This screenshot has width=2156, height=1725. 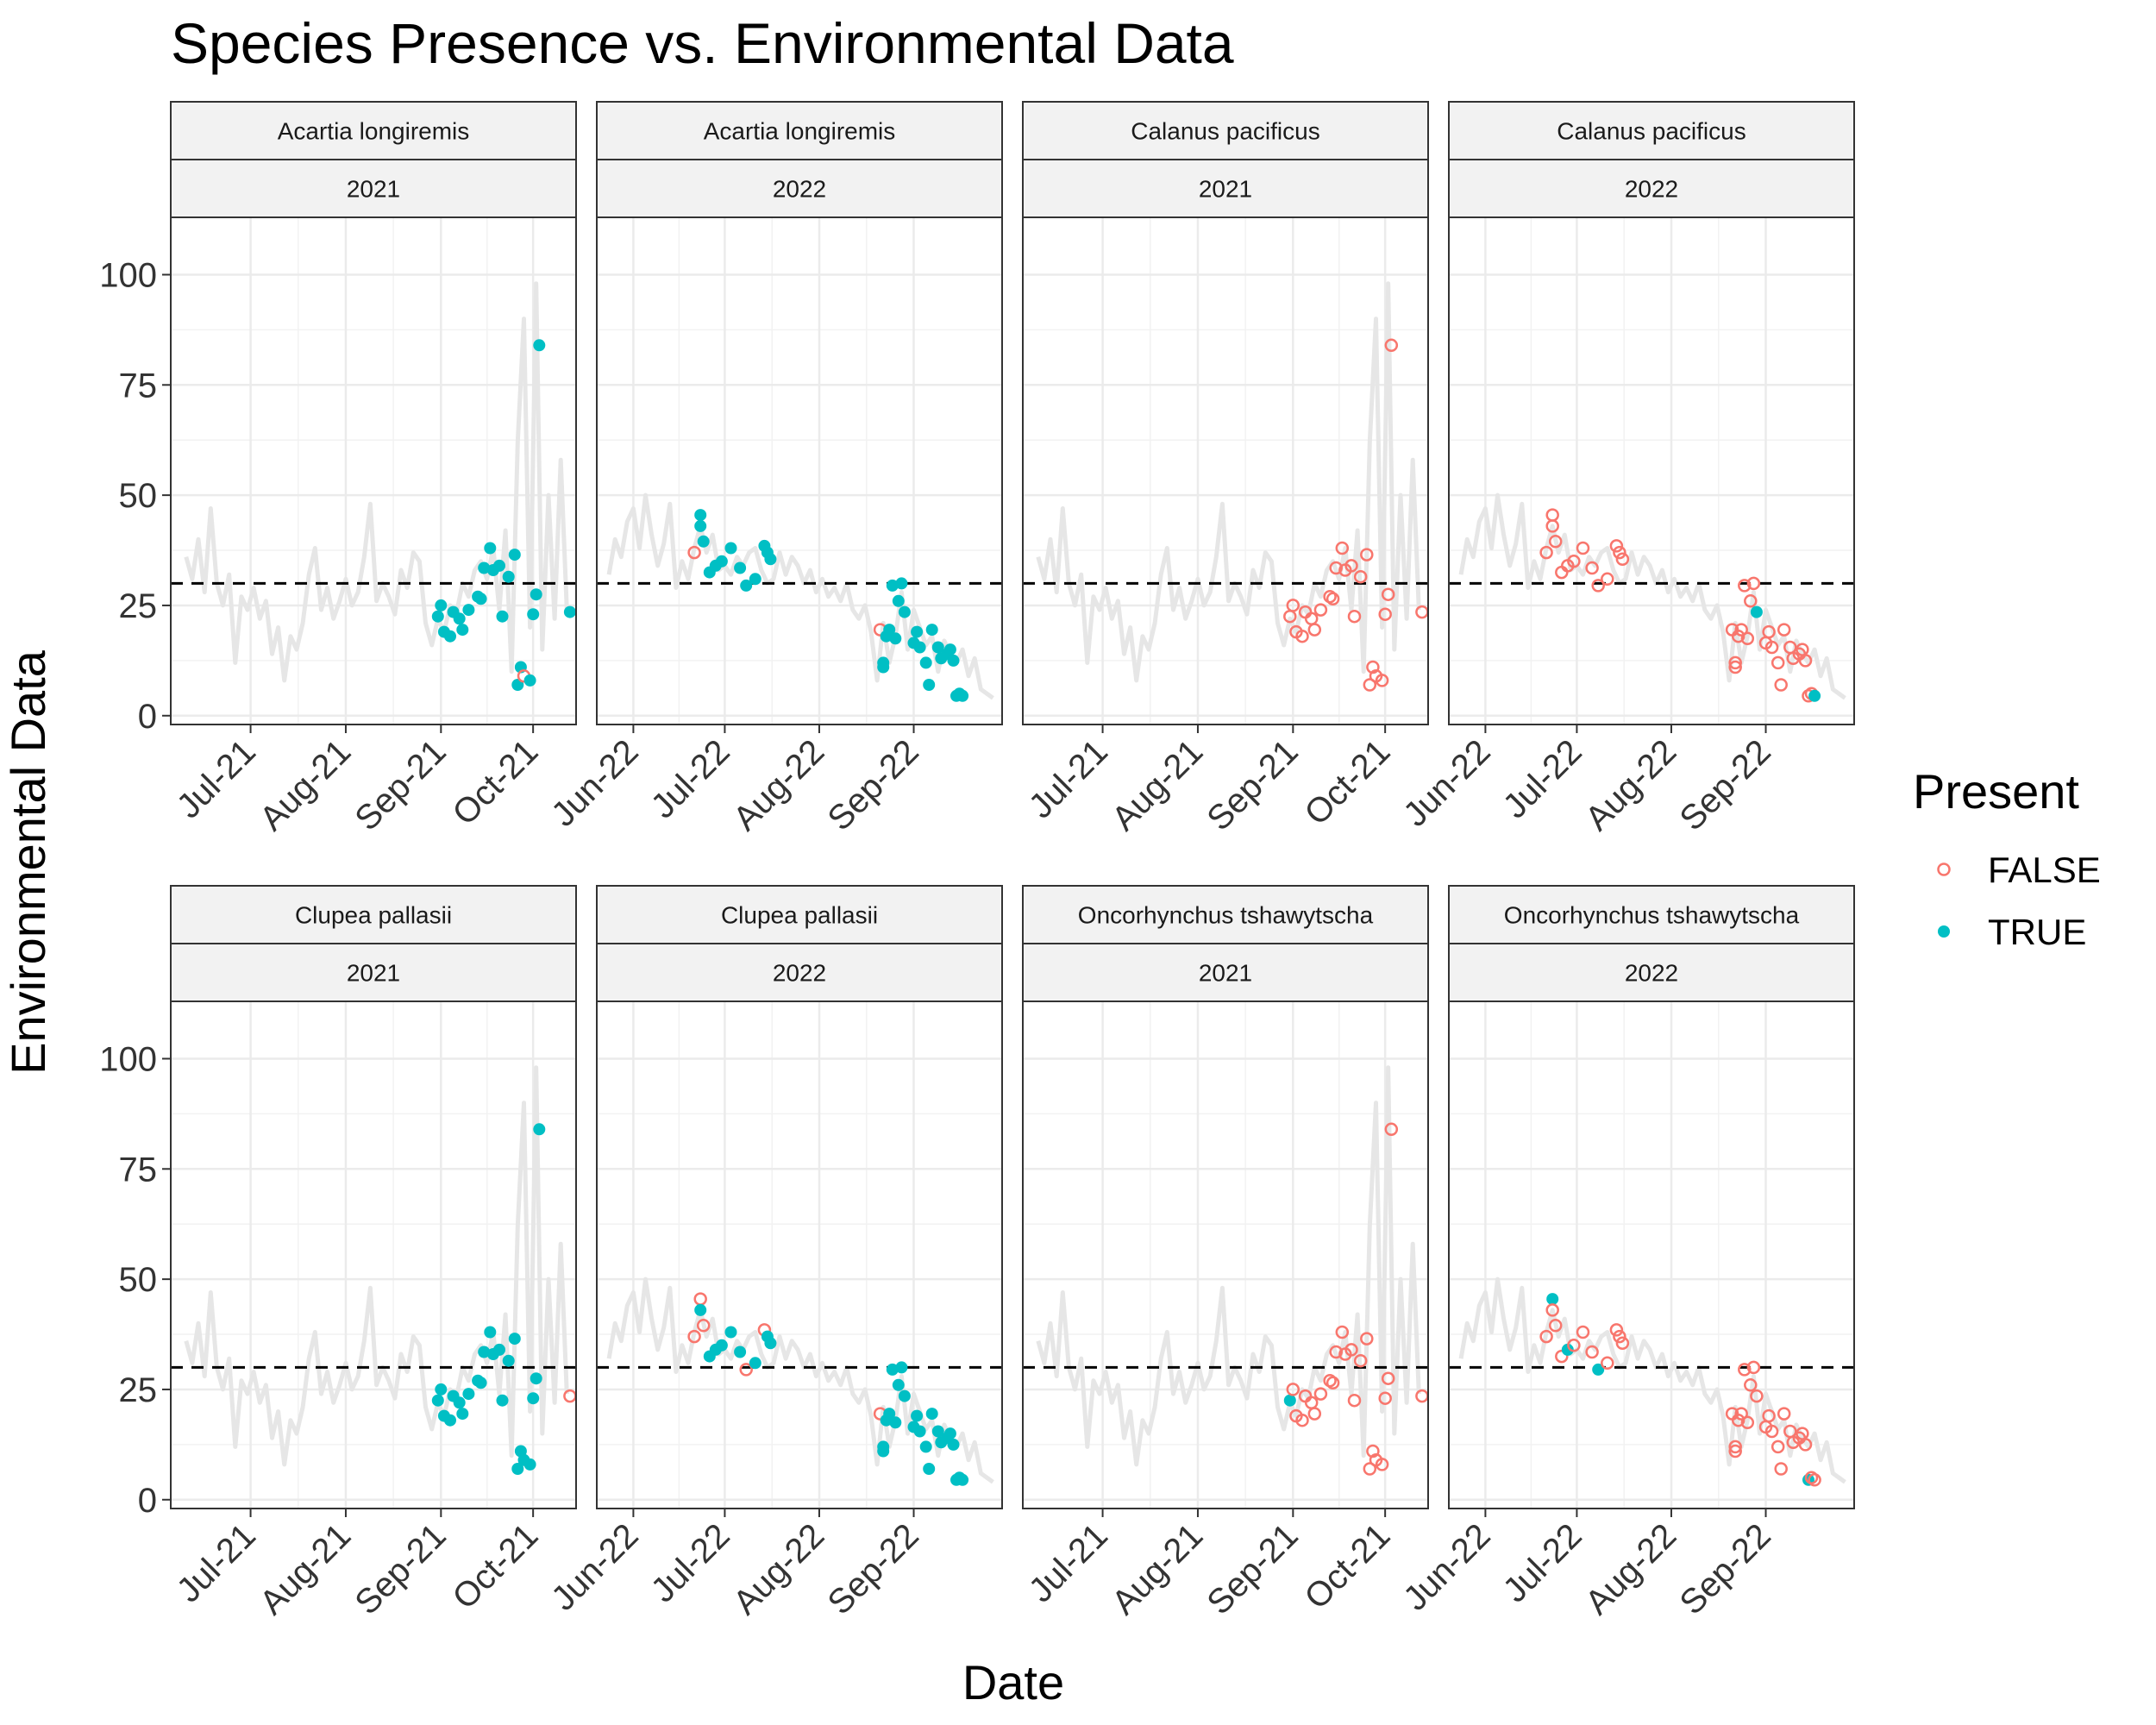 I want to click on species-strip-label: Oncorhynchus tshawytscha, so click(x=1226, y=916).